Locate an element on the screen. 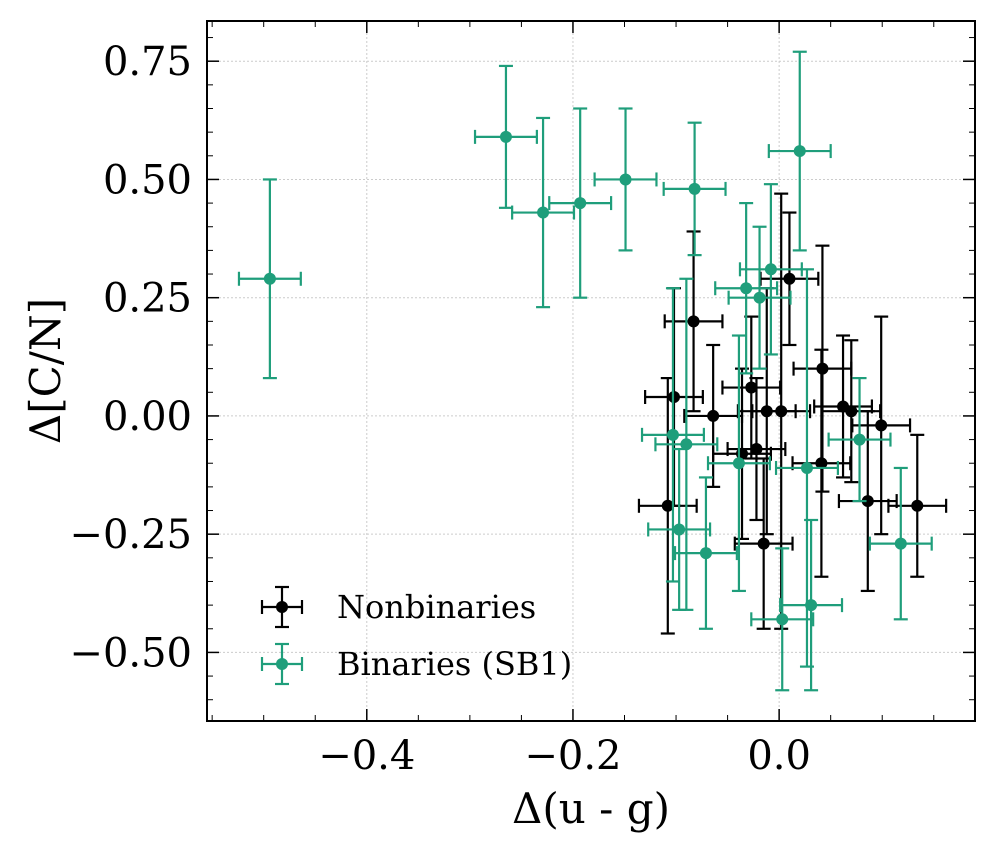  y-tick-label: −0.50 is located at coordinates (130, 653).